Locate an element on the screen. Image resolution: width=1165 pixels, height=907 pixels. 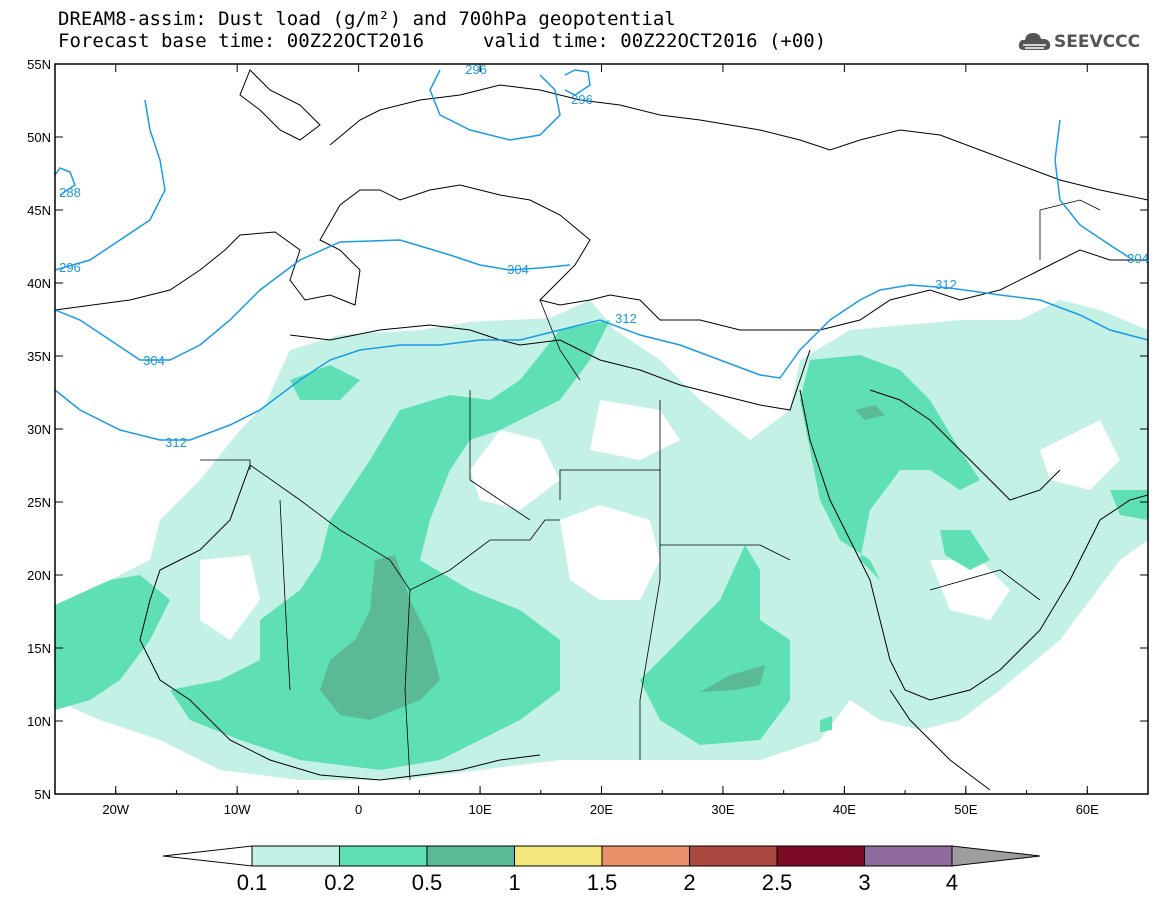
colorbar-label: 0.2 is located at coordinates (339, 882).